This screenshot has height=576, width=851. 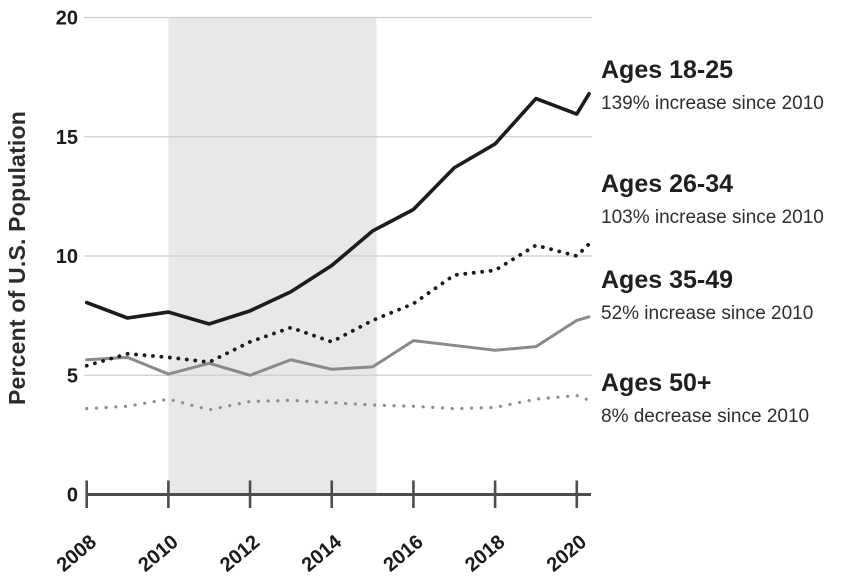 What do you see at coordinates (67, 19) in the screenshot?
I see `y-tick-label-20: 20` at bounding box center [67, 19].